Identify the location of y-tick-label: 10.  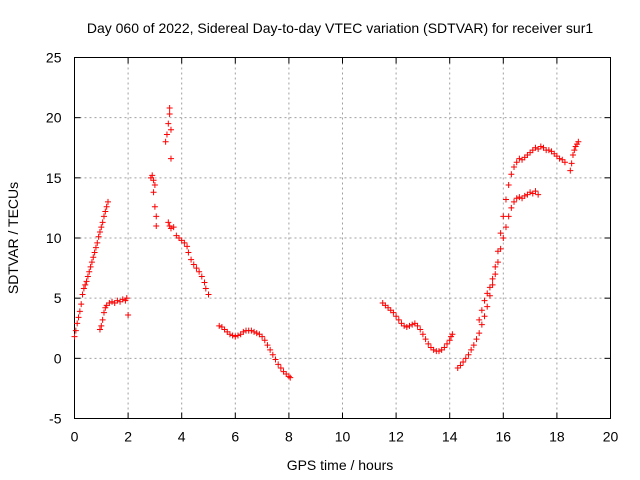
(54, 238).